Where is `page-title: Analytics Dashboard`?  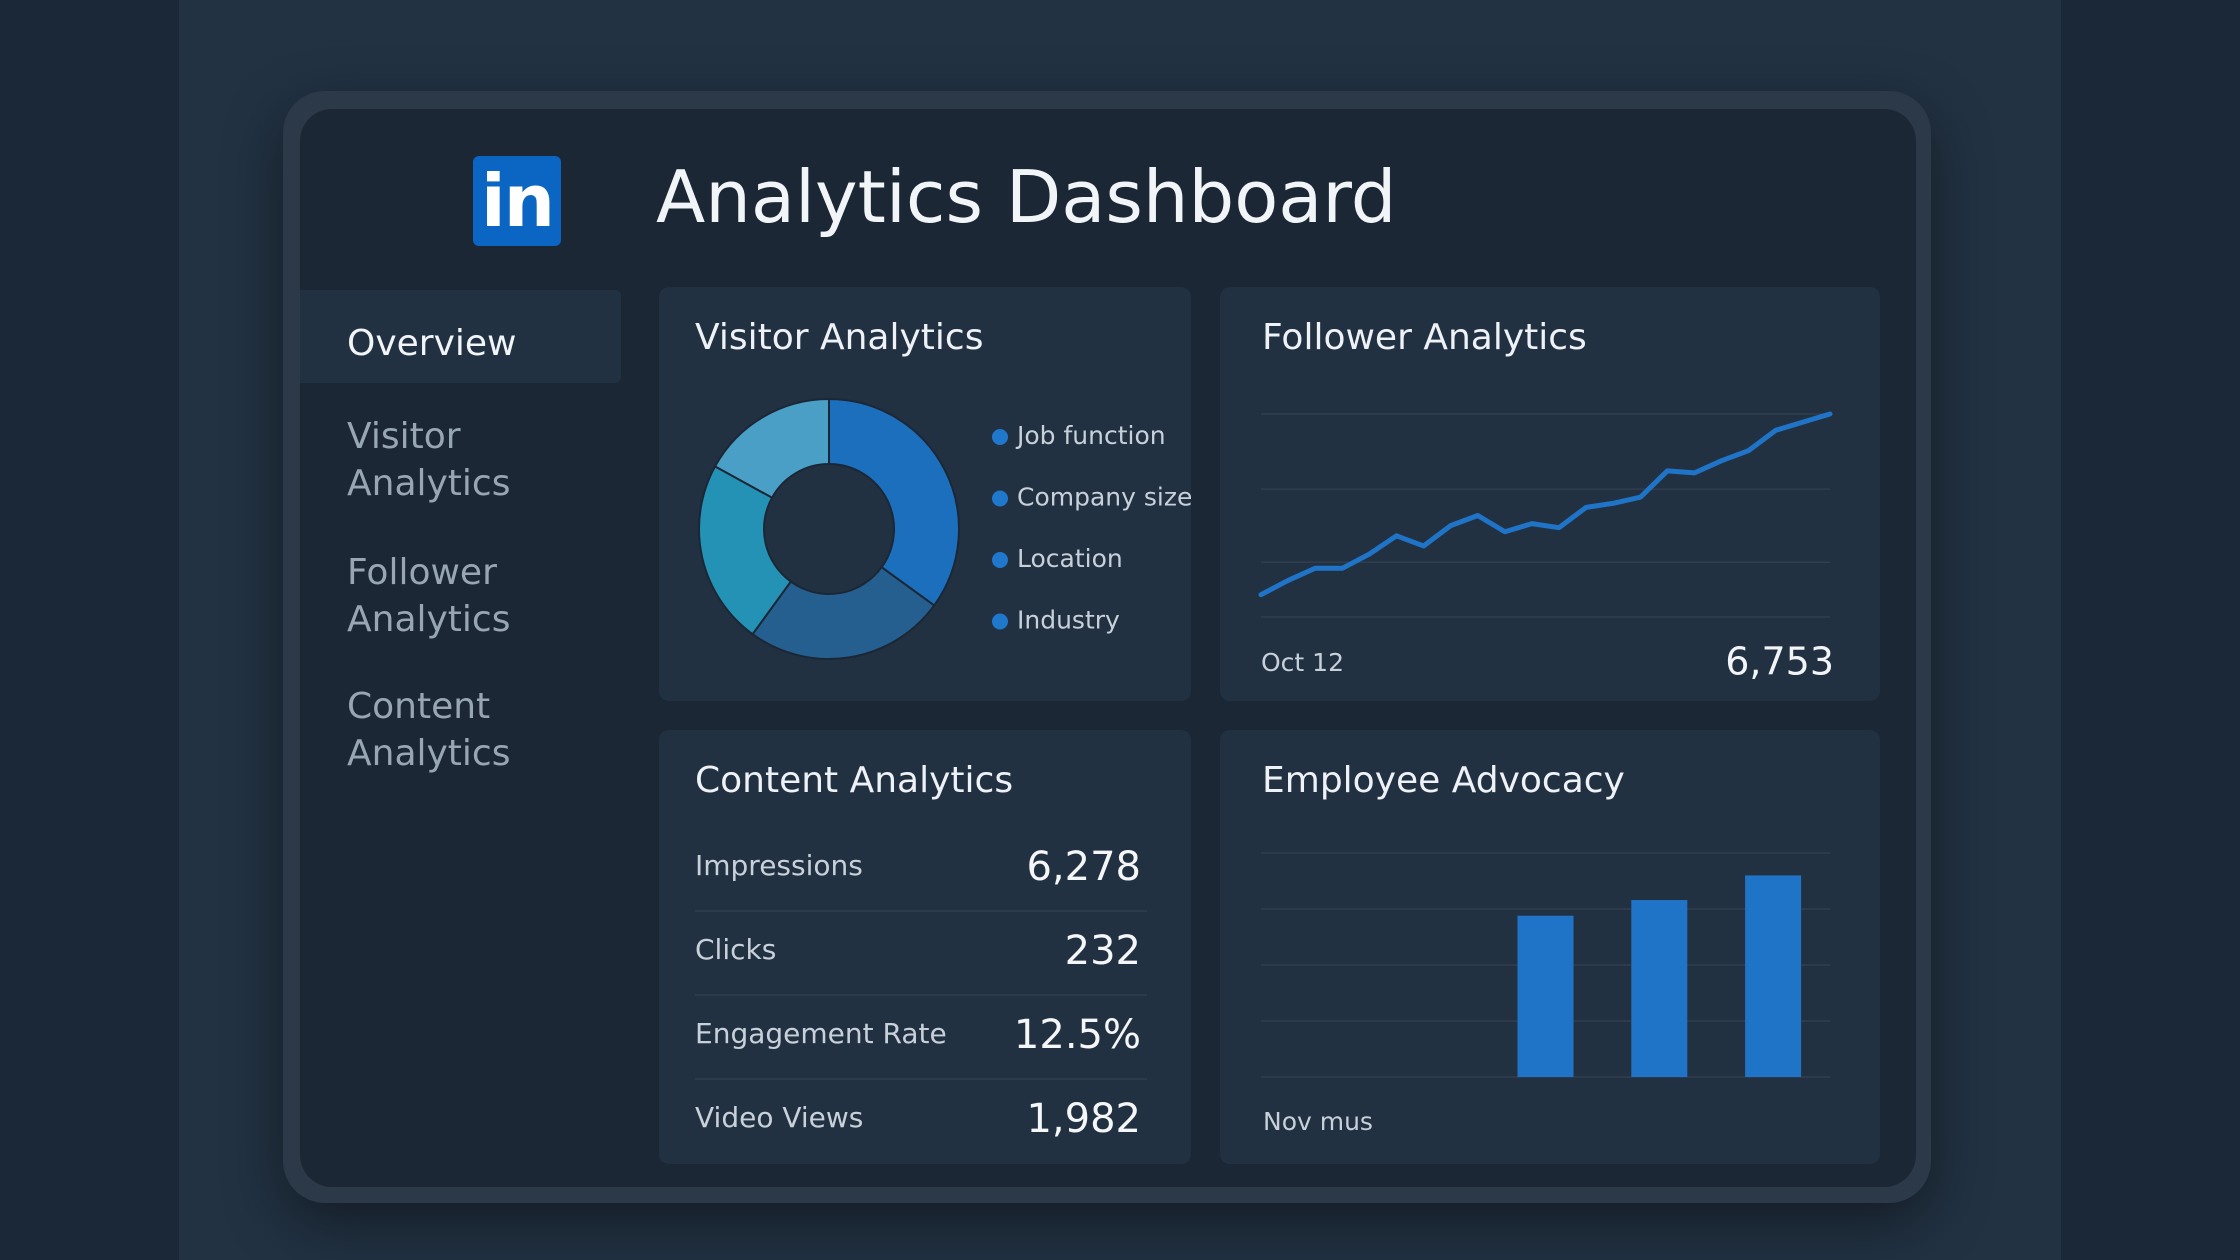
page-title: Analytics Dashboard is located at coordinates (1026, 197).